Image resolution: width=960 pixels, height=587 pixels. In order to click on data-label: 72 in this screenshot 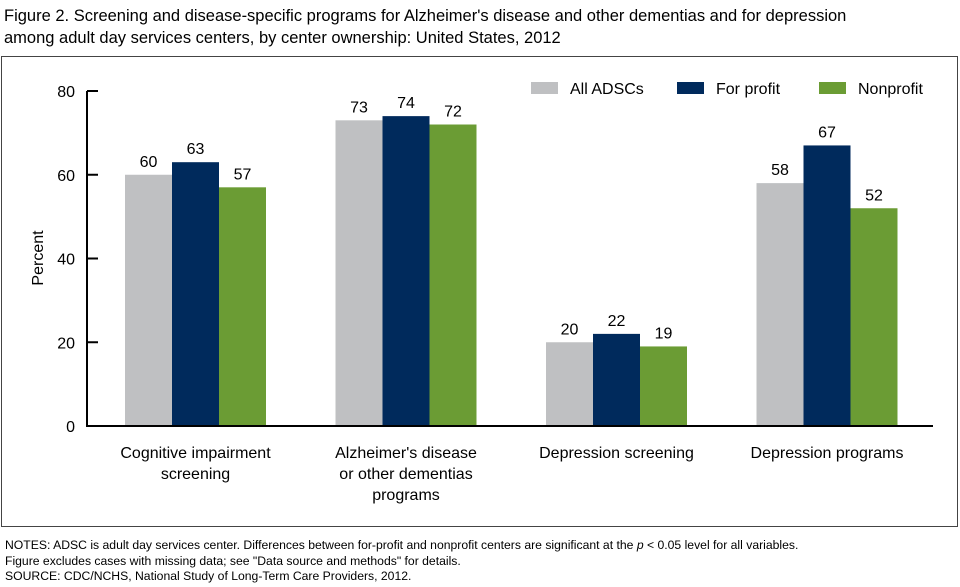, I will do `click(453, 112)`.